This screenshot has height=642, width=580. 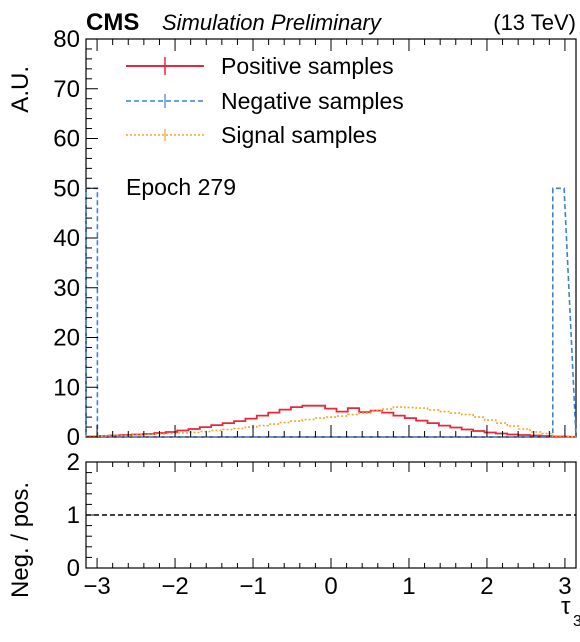 What do you see at coordinates (408, 586) in the screenshot?
I see `x-tick-label: 1` at bounding box center [408, 586].